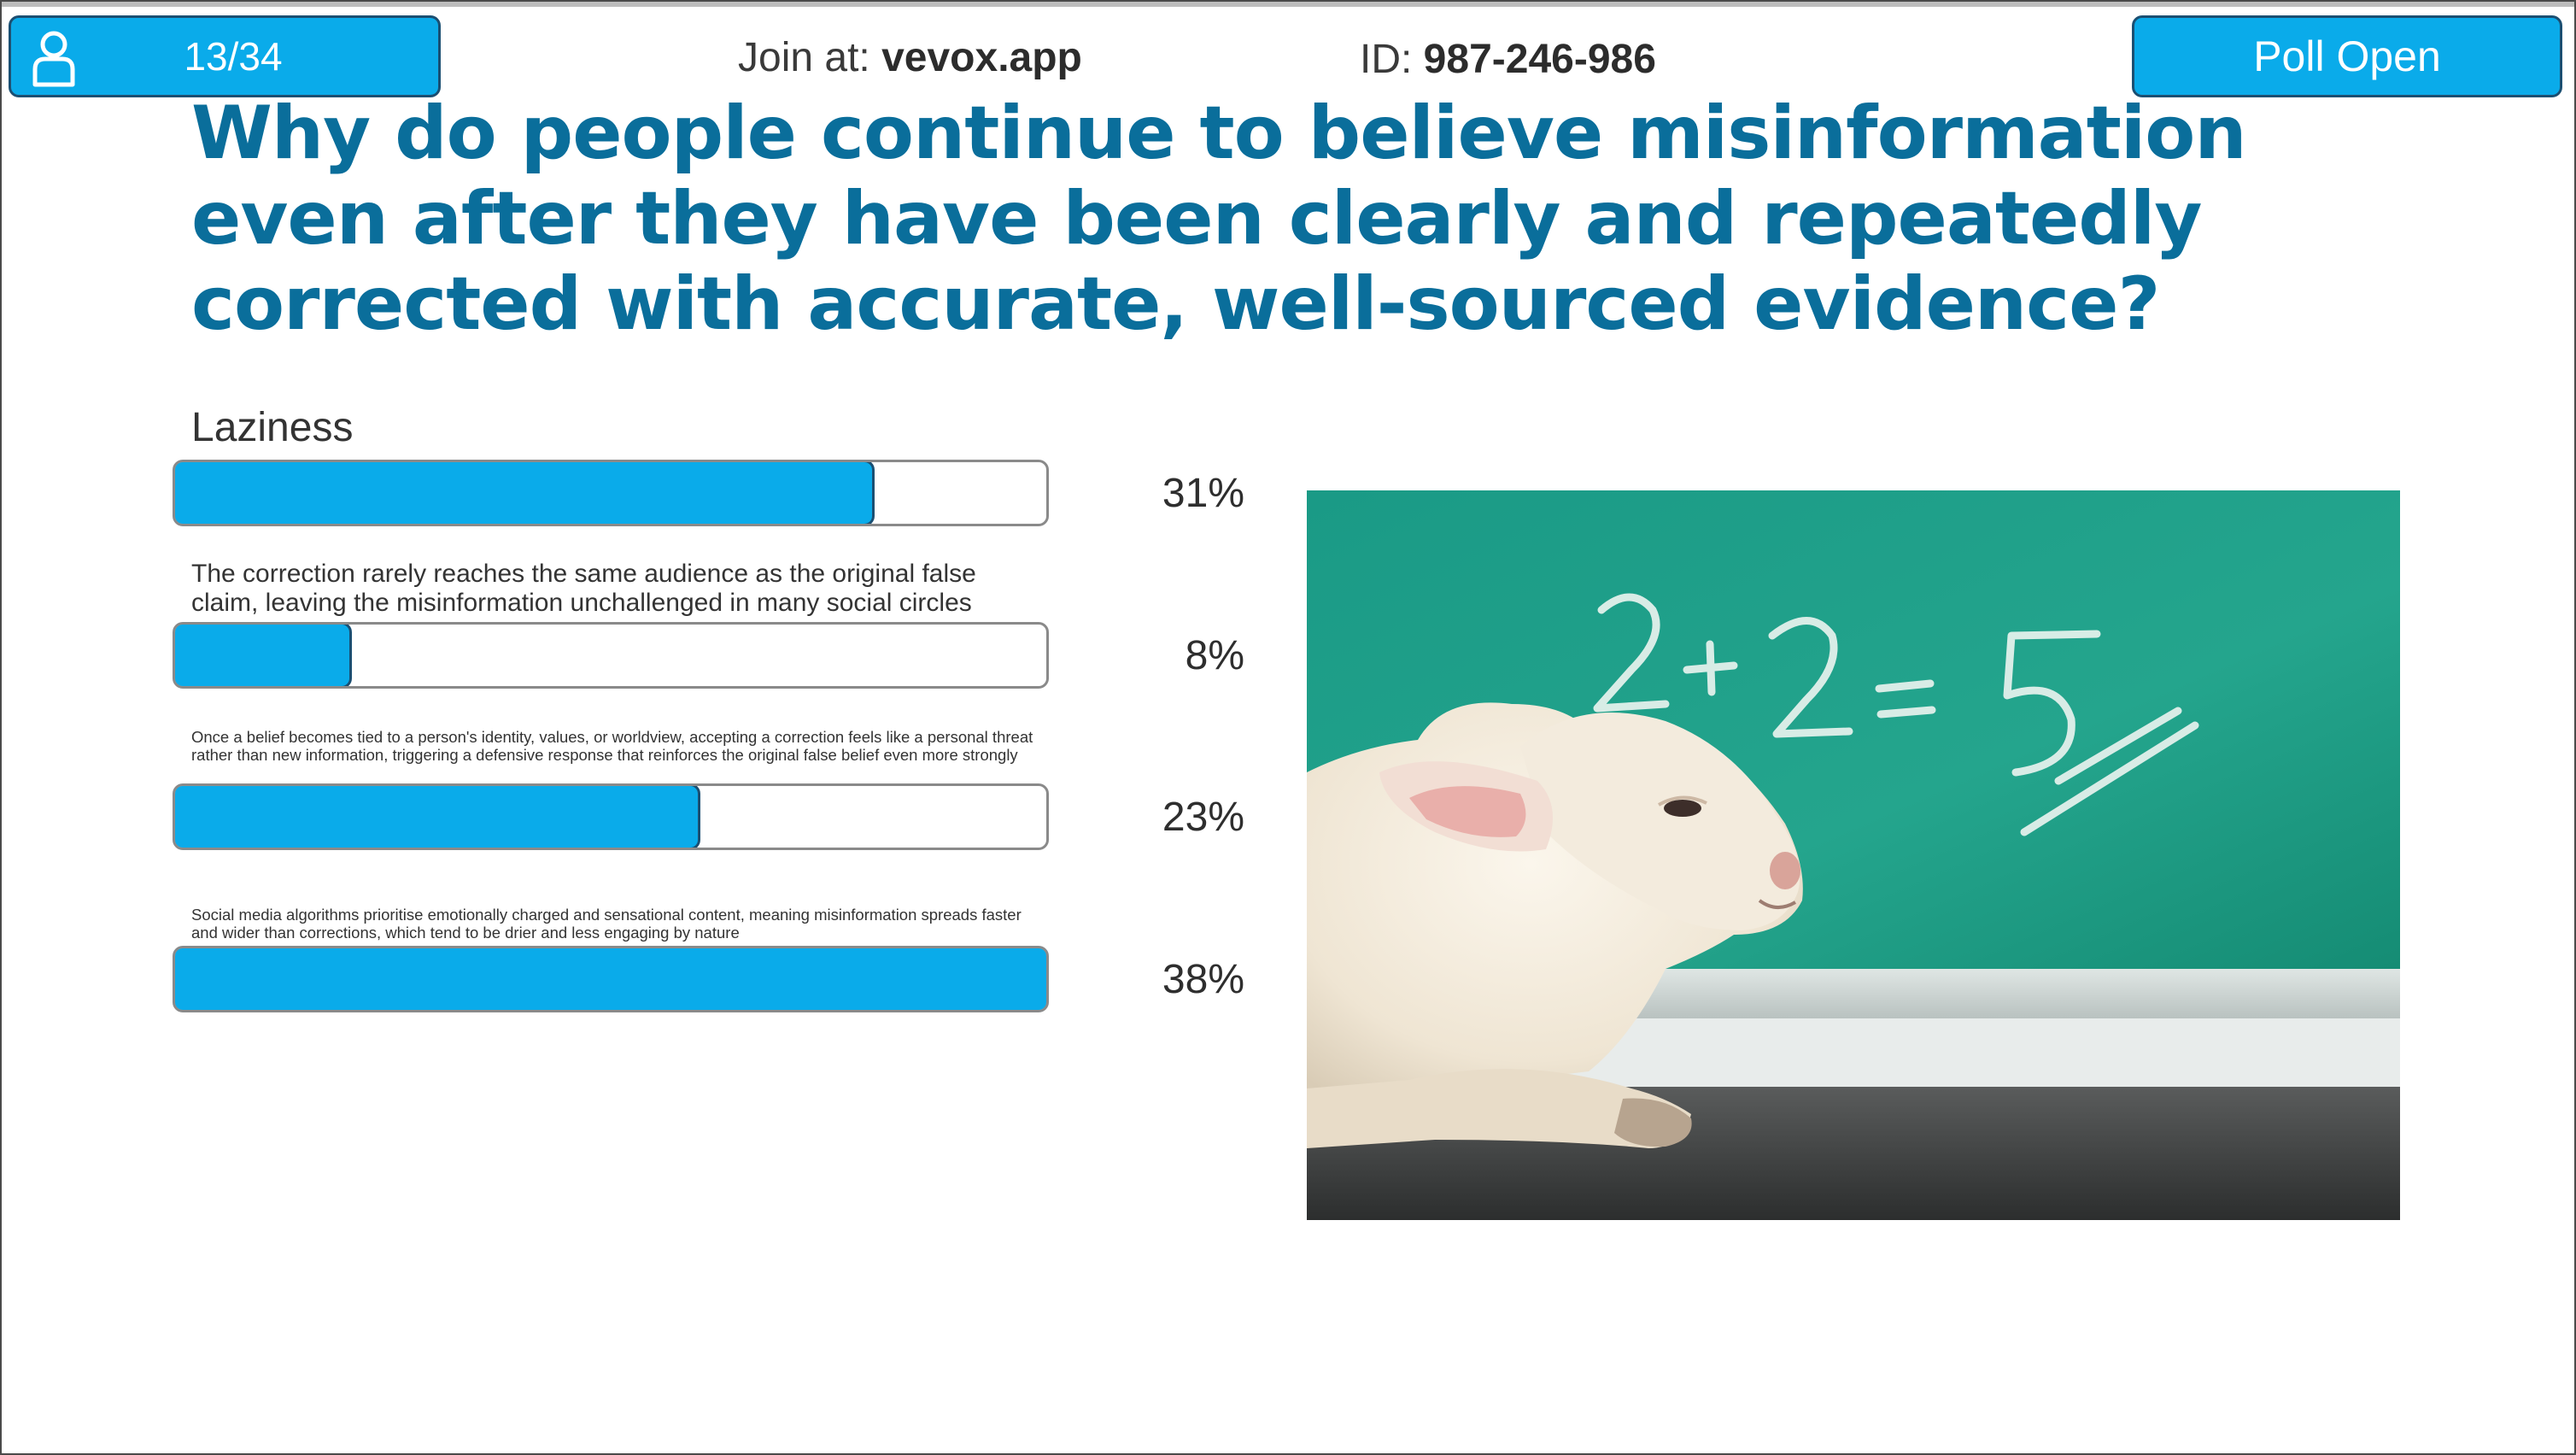 The width and height of the screenshot is (2576, 1455). Describe the element at coordinates (1203, 817) in the screenshot. I see `option-percent: 23%` at that location.